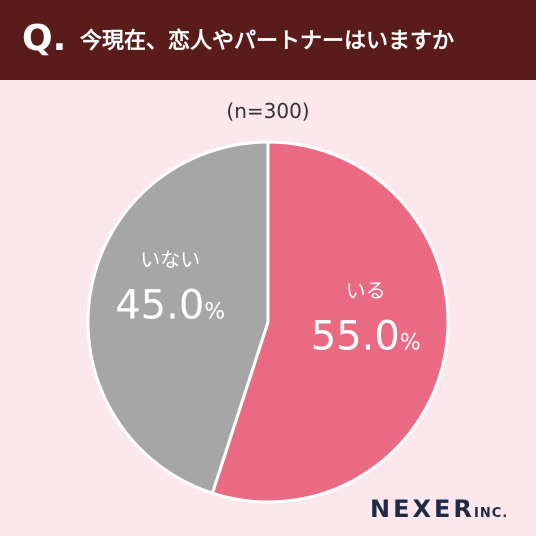 The width and height of the screenshot is (536, 536). What do you see at coordinates (366, 336) in the screenshot?
I see `slice-value: 55.0%` at bounding box center [366, 336].